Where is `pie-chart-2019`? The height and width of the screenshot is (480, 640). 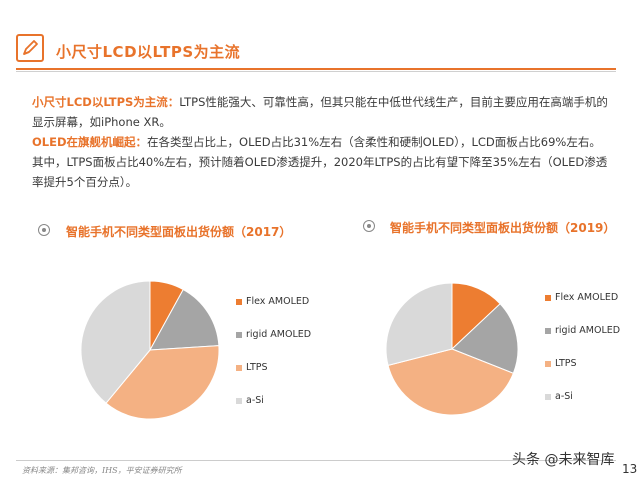 pie-chart-2019 is located at coordinates (452, 349).